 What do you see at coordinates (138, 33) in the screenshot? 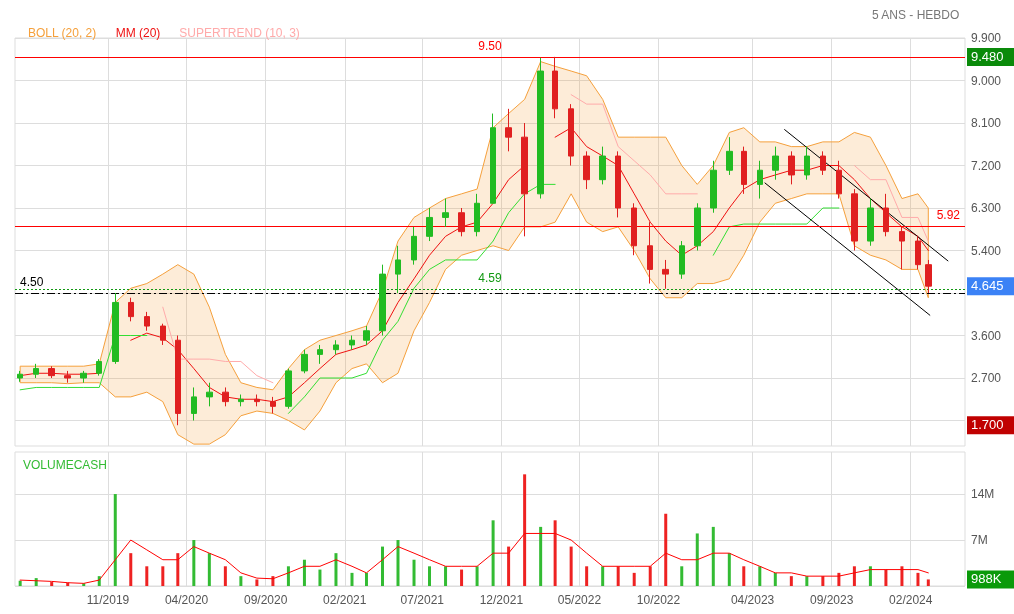
I see `text: MM (20)` at bounding box center [138, 33].